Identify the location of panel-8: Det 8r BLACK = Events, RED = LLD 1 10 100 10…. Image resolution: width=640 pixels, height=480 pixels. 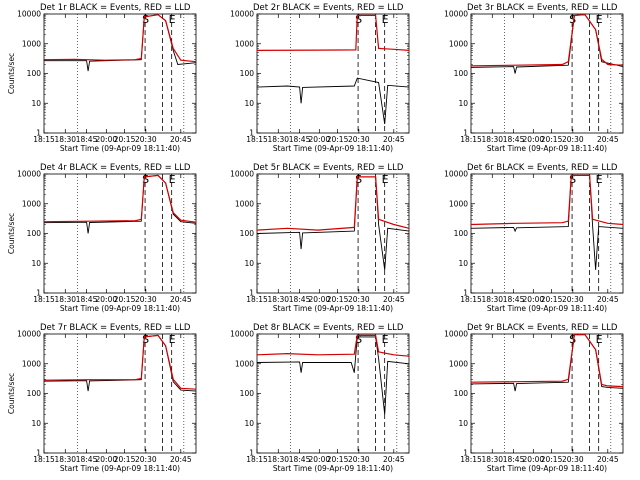
(320, 398).